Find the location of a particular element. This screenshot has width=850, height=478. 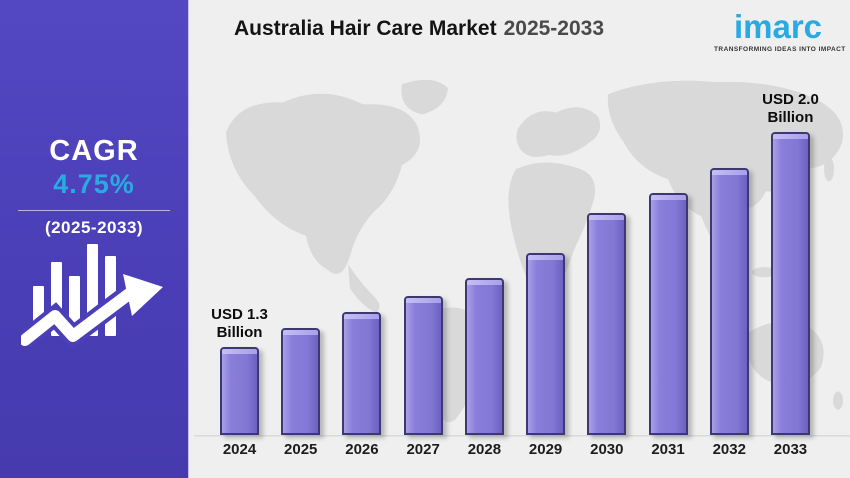

bar-2027 is located at coordinates (423, 365).